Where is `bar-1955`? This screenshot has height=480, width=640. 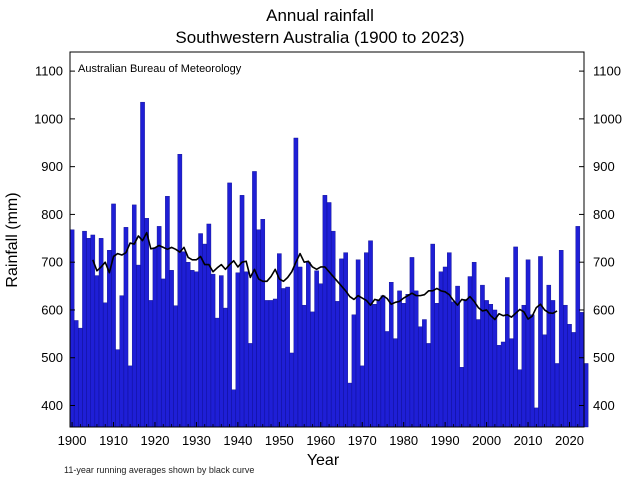
bar-1955 is located at coordinates (300, 347).